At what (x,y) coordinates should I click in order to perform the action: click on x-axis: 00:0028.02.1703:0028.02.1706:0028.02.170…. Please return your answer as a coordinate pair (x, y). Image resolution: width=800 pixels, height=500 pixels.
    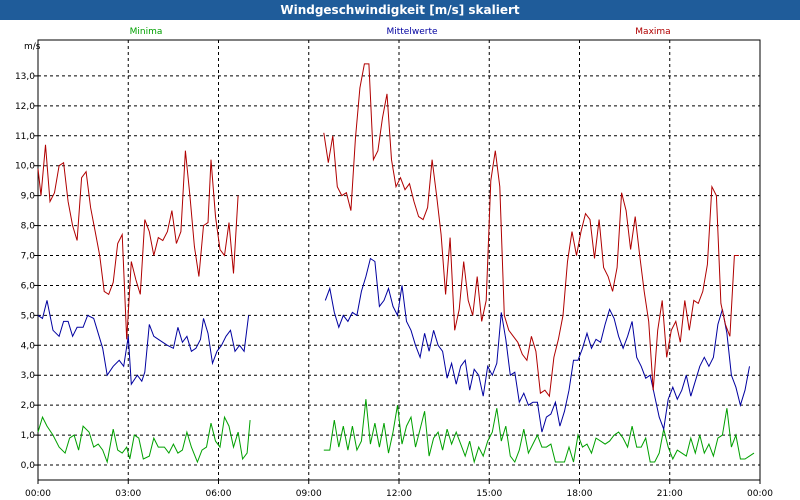
    Looking at the image, I should click on (399, 489).